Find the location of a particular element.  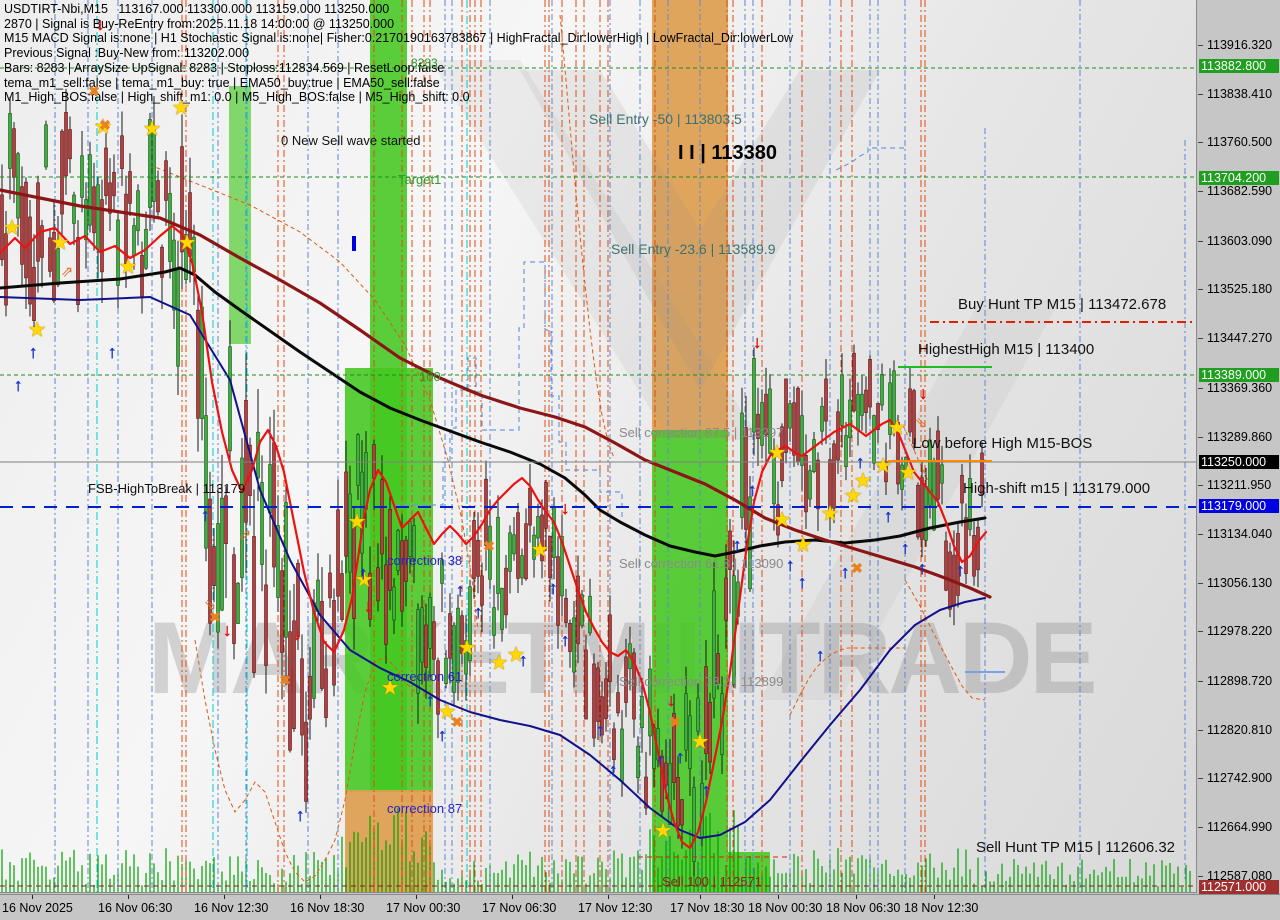

chart-annotation: 8283 is located at coordinates (424, 63).